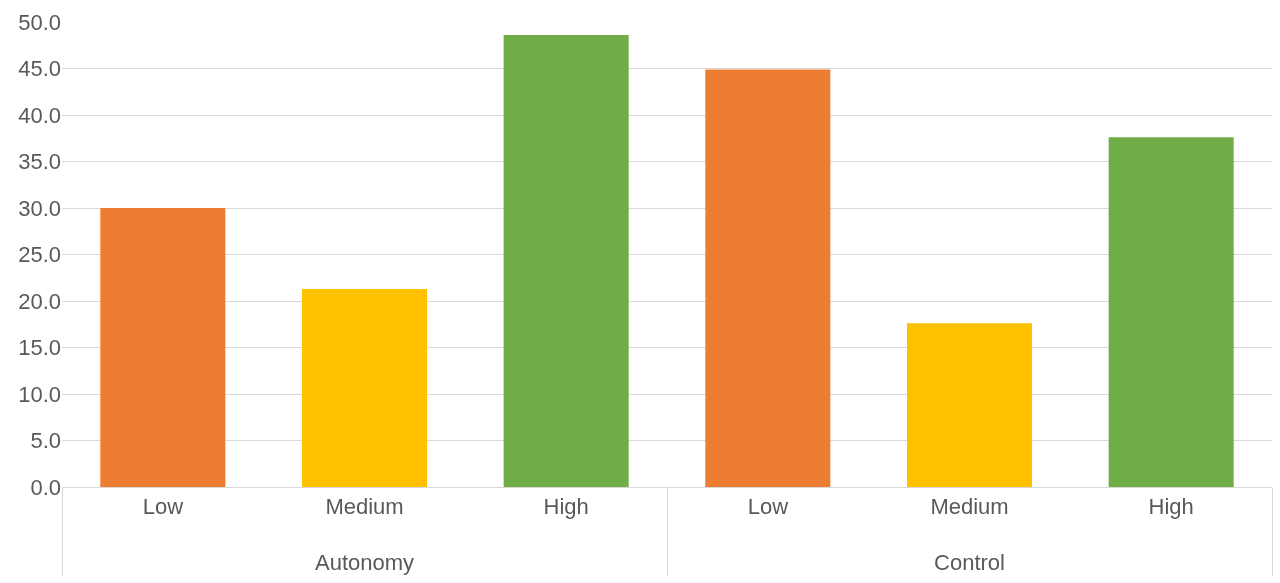  What do you see at coordinates (45, 487) in the screenshot?
I see `y-tick-label: 0.0` at bounding box center [45, 487].